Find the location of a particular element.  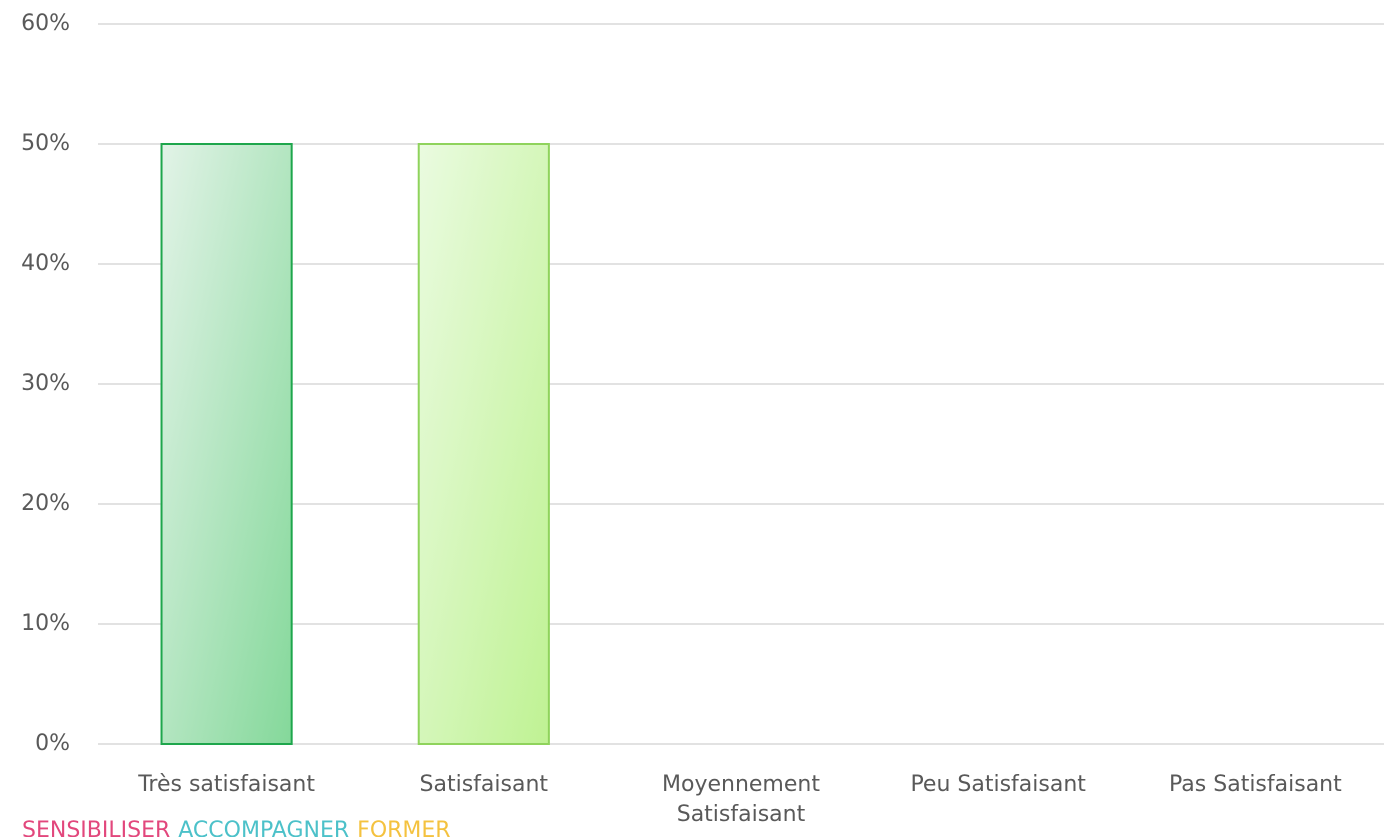

y-tick-label: 40% is located at coordinates (45, 263).